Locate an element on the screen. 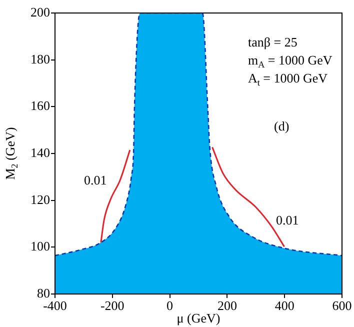 Image resolution: width=354 pixels, height=327 pixels. y-tick-label: 80 is located at coordinates (43, 292).